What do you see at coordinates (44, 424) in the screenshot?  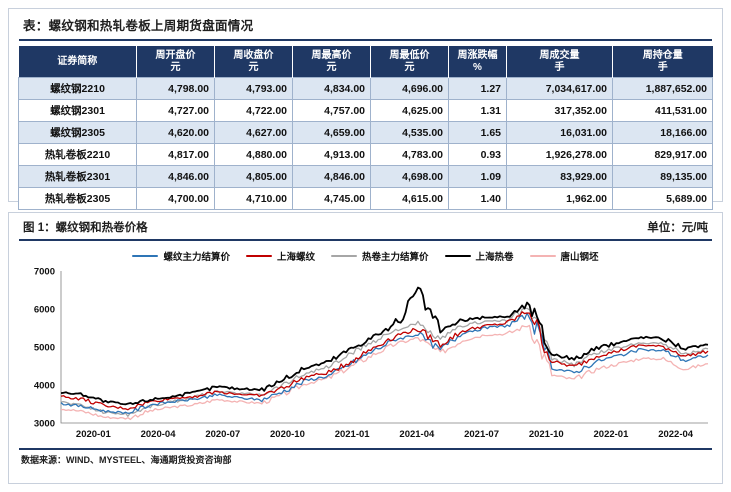 I see `y-axis-tick-label: 3000` at bounding box center [44, 424].